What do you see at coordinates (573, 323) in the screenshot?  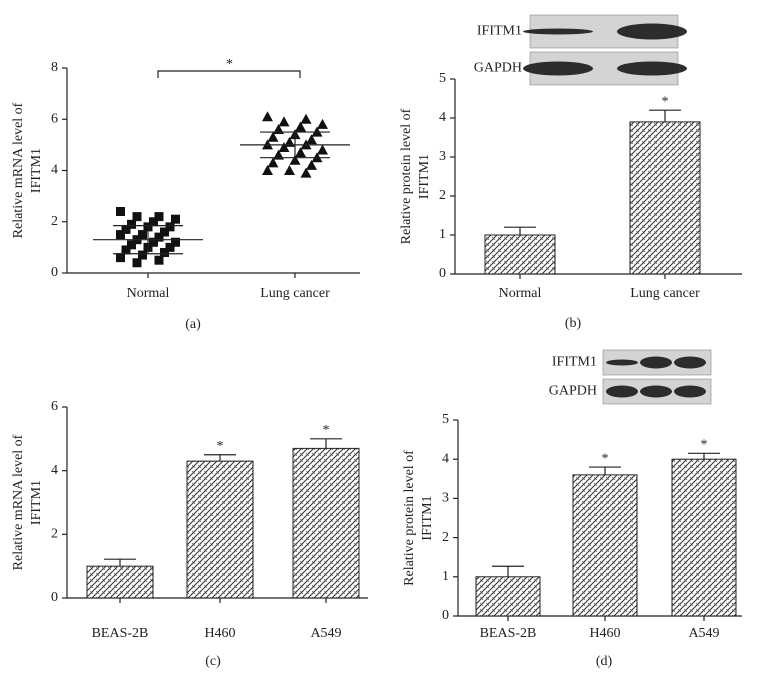 I see `panel-label: (b)` at bounding box center [573, 323].